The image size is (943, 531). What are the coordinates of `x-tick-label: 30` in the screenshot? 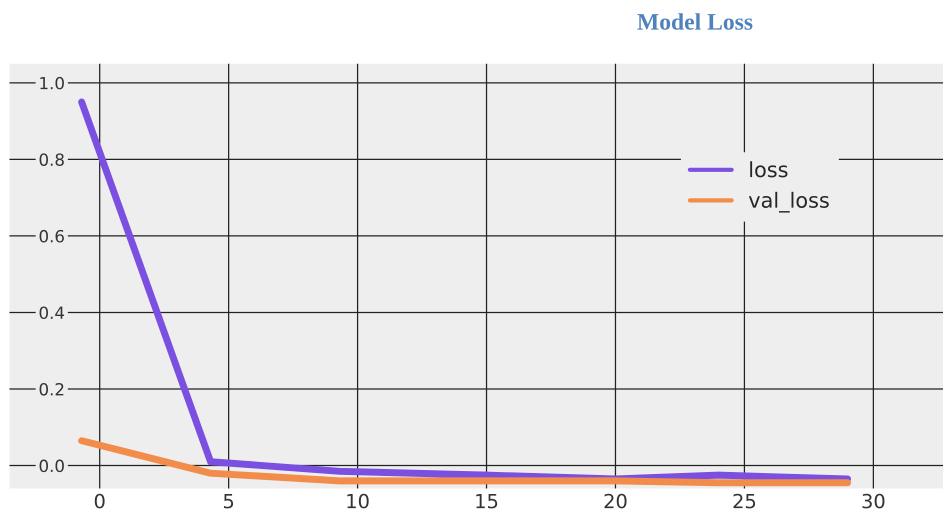 It's located at (873, 501).